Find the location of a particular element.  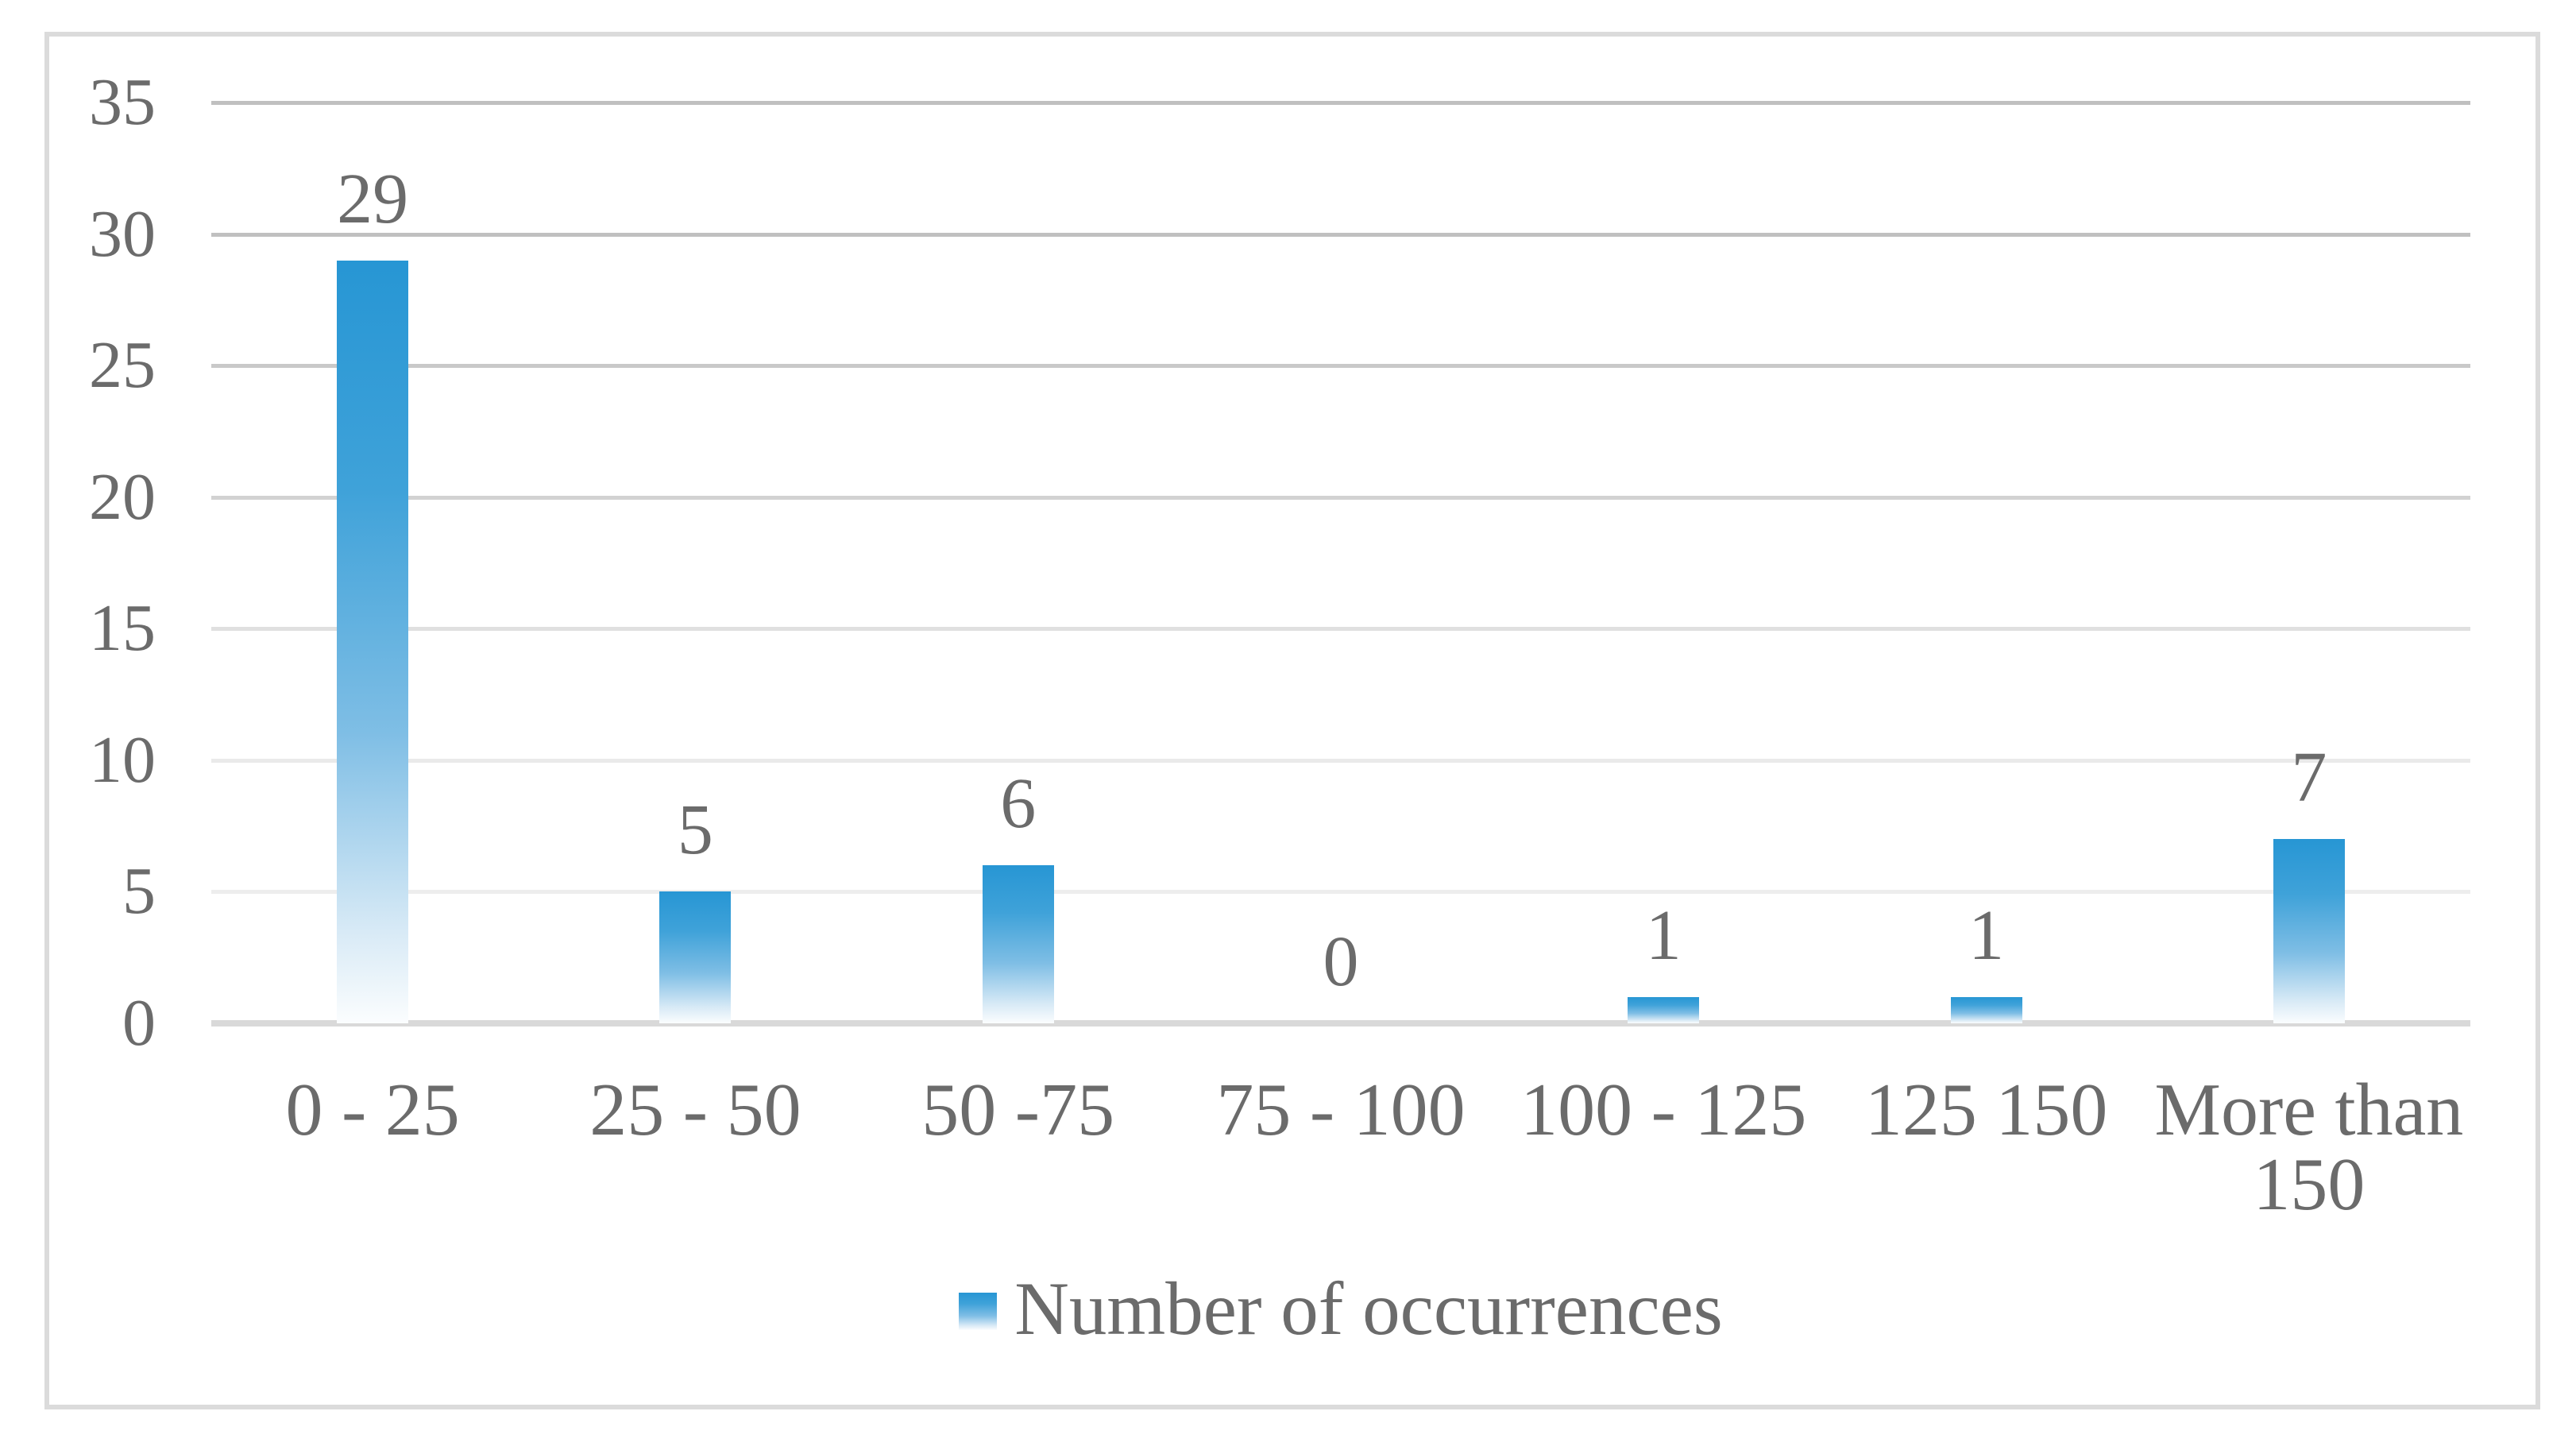

y-axis-tick-label: 30 is located at coordinates (122, 233).